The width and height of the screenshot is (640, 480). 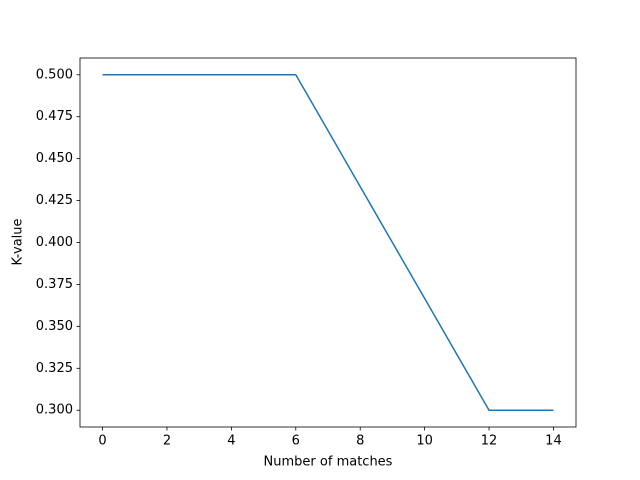 What do you see at coordinates (296, 441) in the screenshot?
I see `x-tick-label: 6` at bounding box center [296, 441].